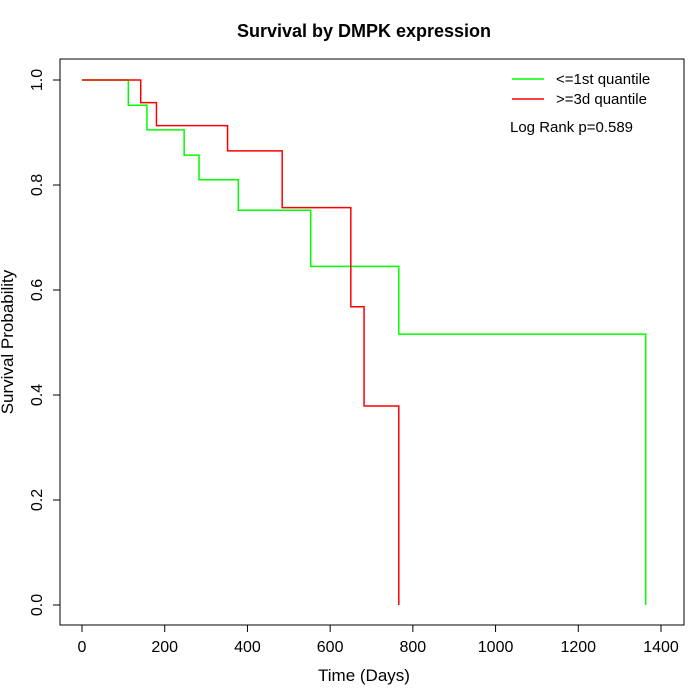 Image resolution: width=700 pixels, height=700 pixels. What do you see at coordinates (661, 647) in the screenshot?
I see `x-tick-label: 1400` at bounding box center [661, 647].